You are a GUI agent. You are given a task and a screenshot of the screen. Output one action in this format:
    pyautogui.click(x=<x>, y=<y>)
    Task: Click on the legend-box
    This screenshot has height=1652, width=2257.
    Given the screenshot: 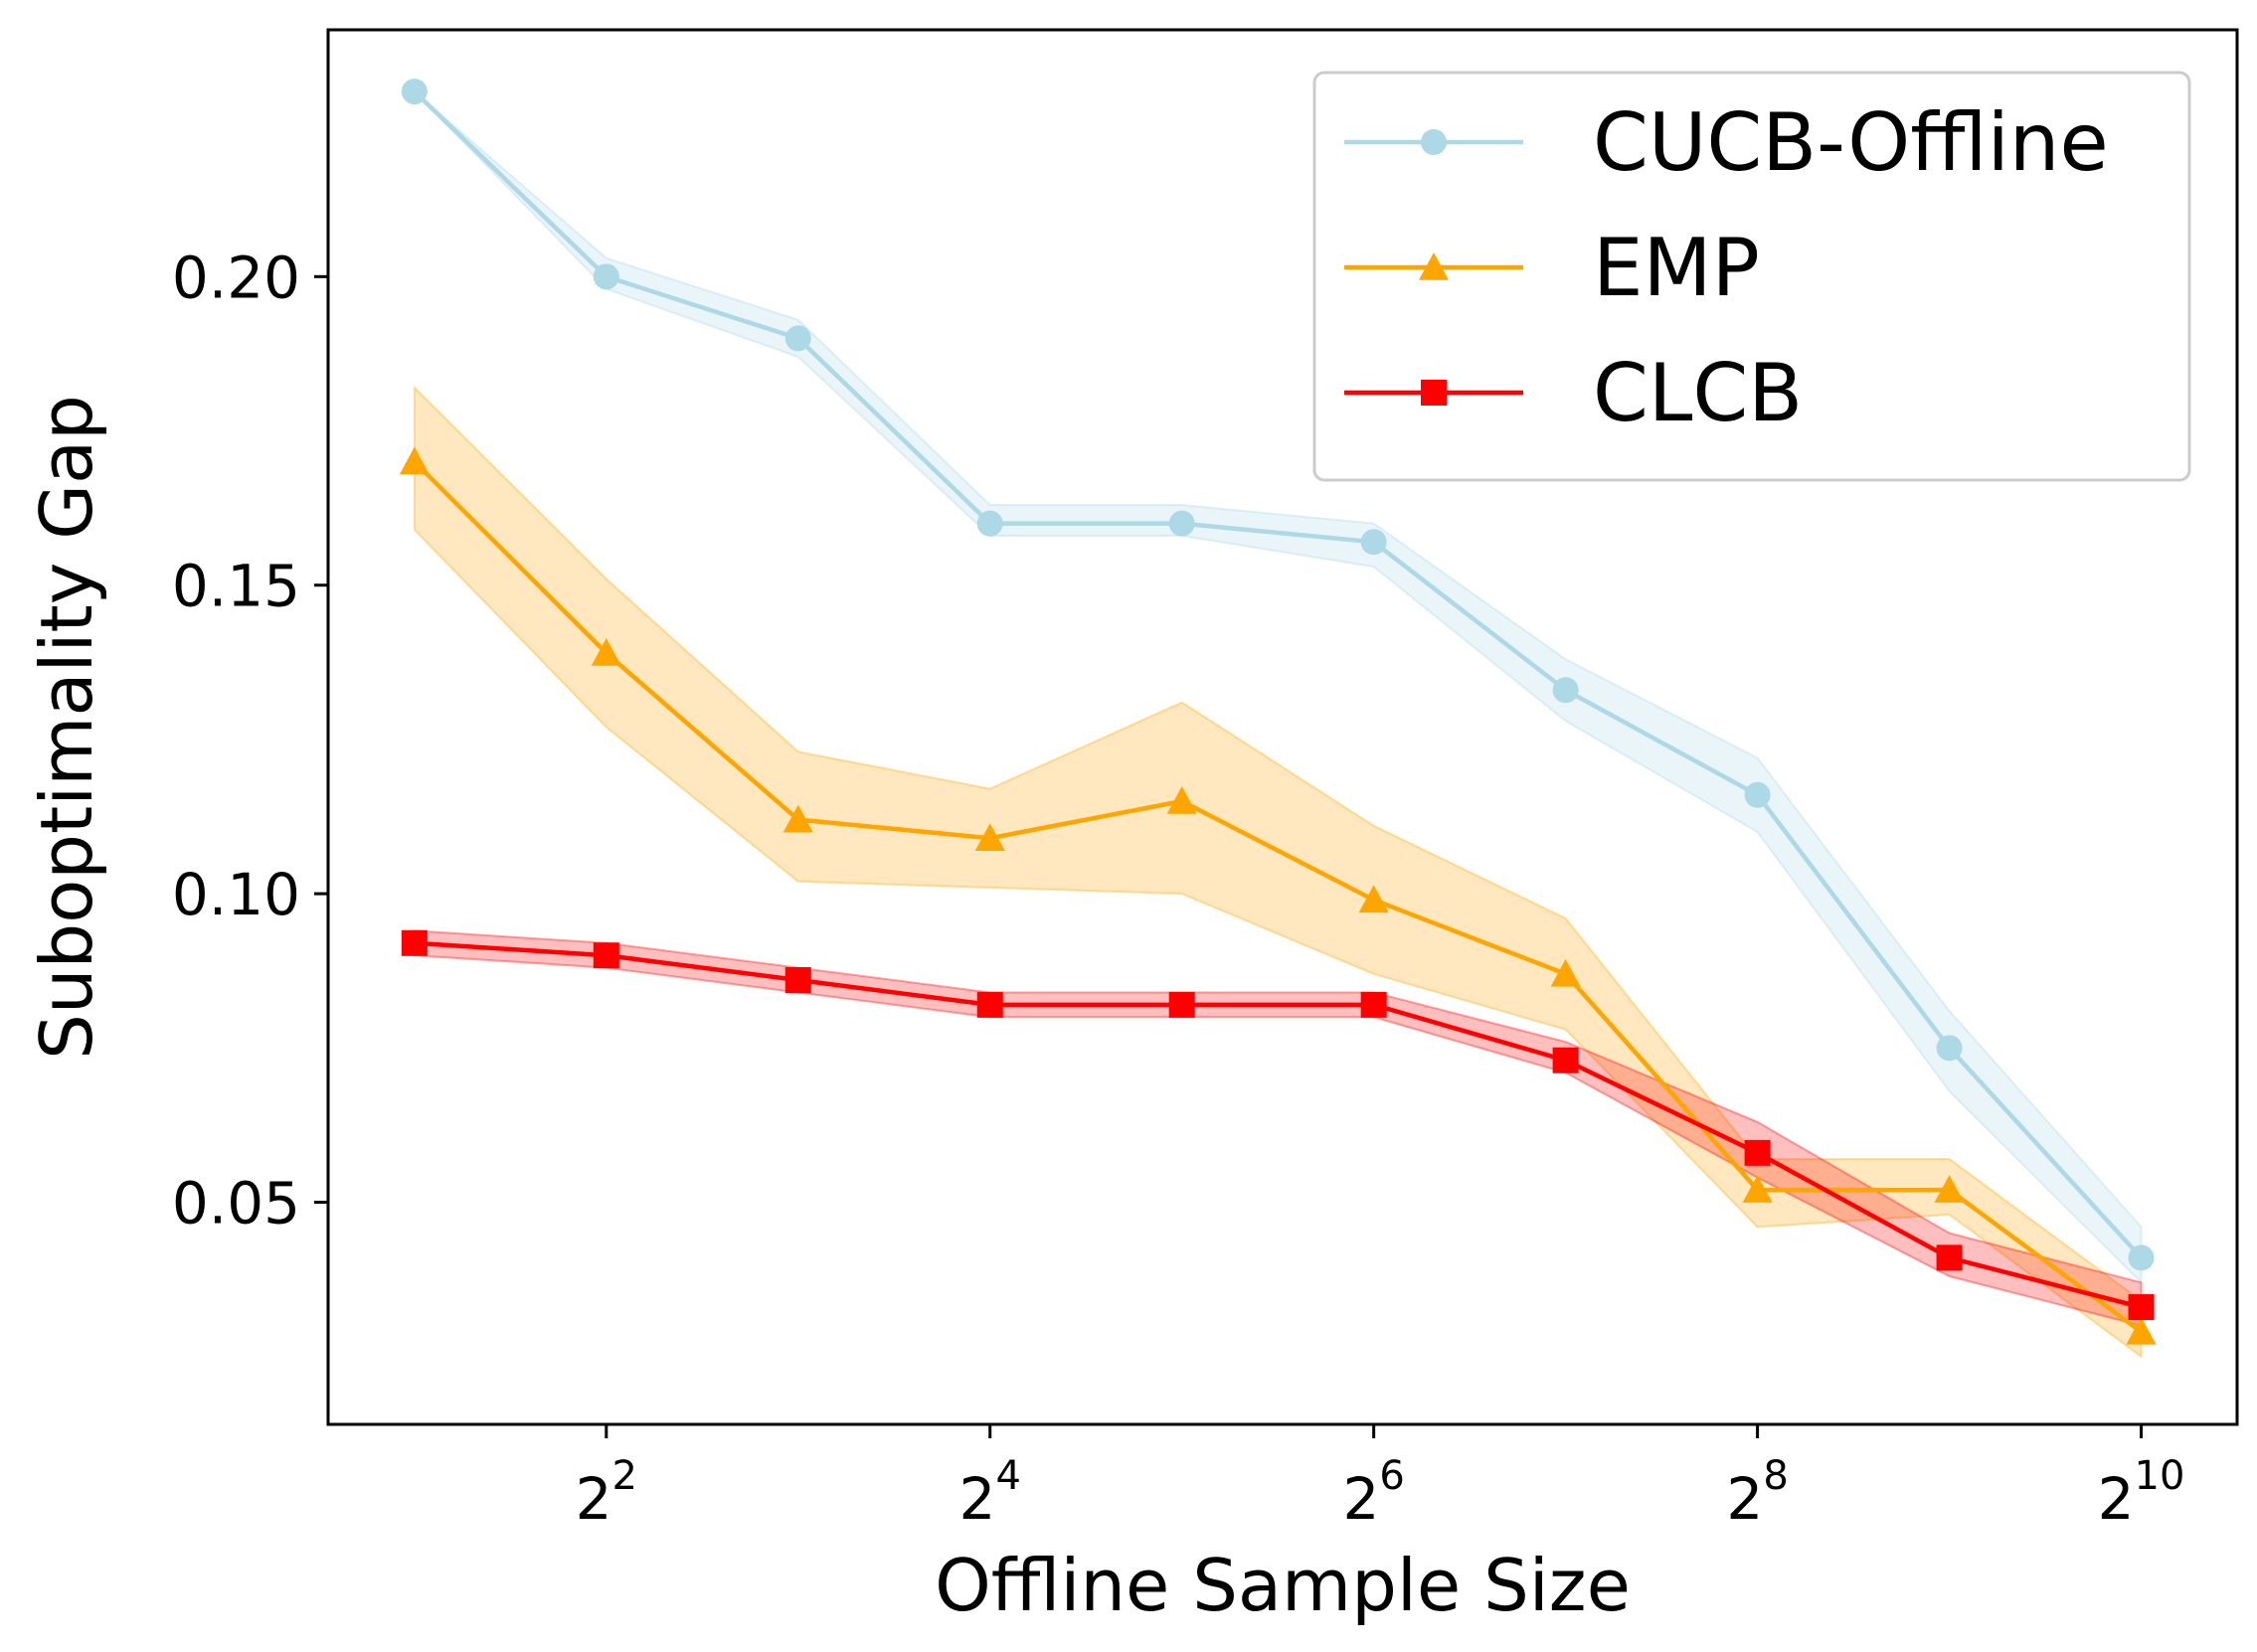 What is the action you would take?
    pyautogui.click(x=1752, y=276)
    